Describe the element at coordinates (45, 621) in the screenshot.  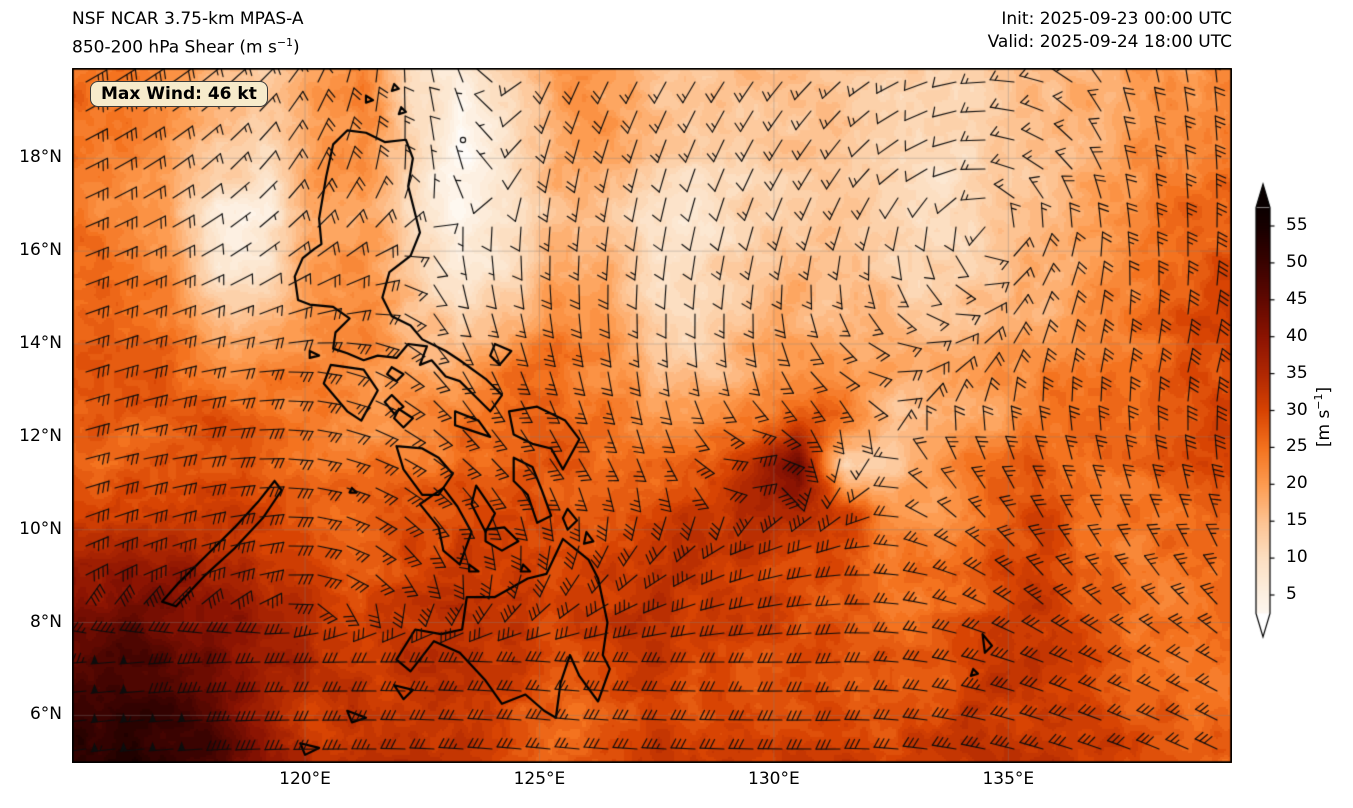
I see `lat-tick-label: 8°N` at that location.